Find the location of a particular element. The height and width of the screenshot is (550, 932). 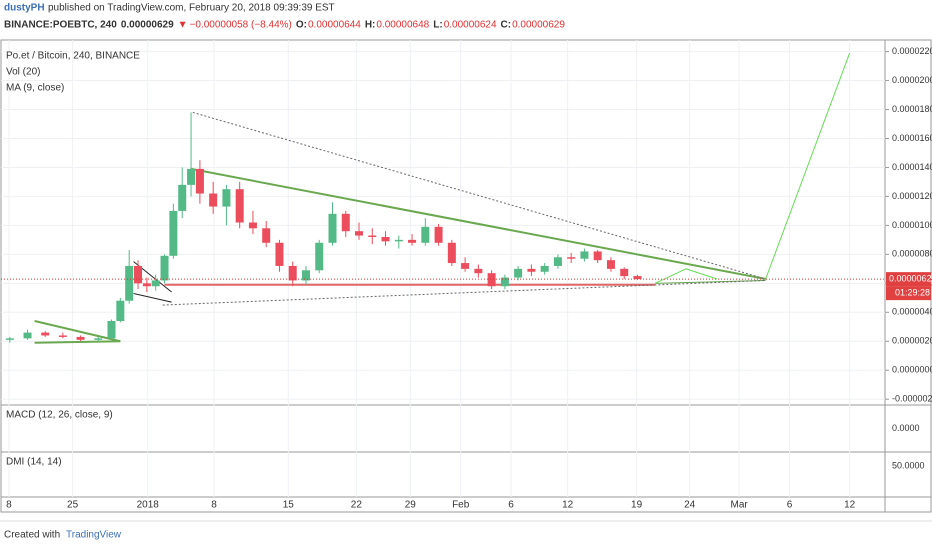

header-text: C: is located at coordinates (506, 25).